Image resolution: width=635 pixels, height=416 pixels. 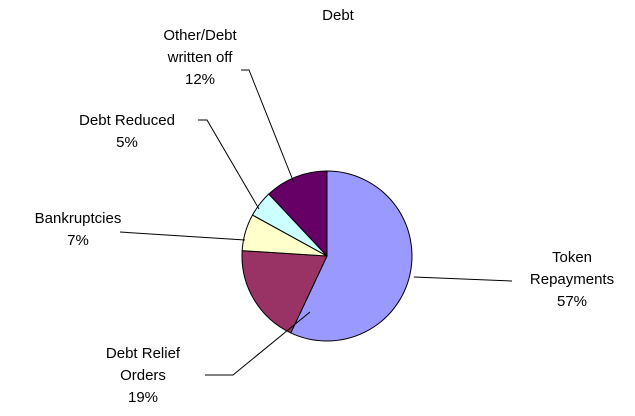 I want to click on slice-label-line: Repayments, so click(x=572, y=279).